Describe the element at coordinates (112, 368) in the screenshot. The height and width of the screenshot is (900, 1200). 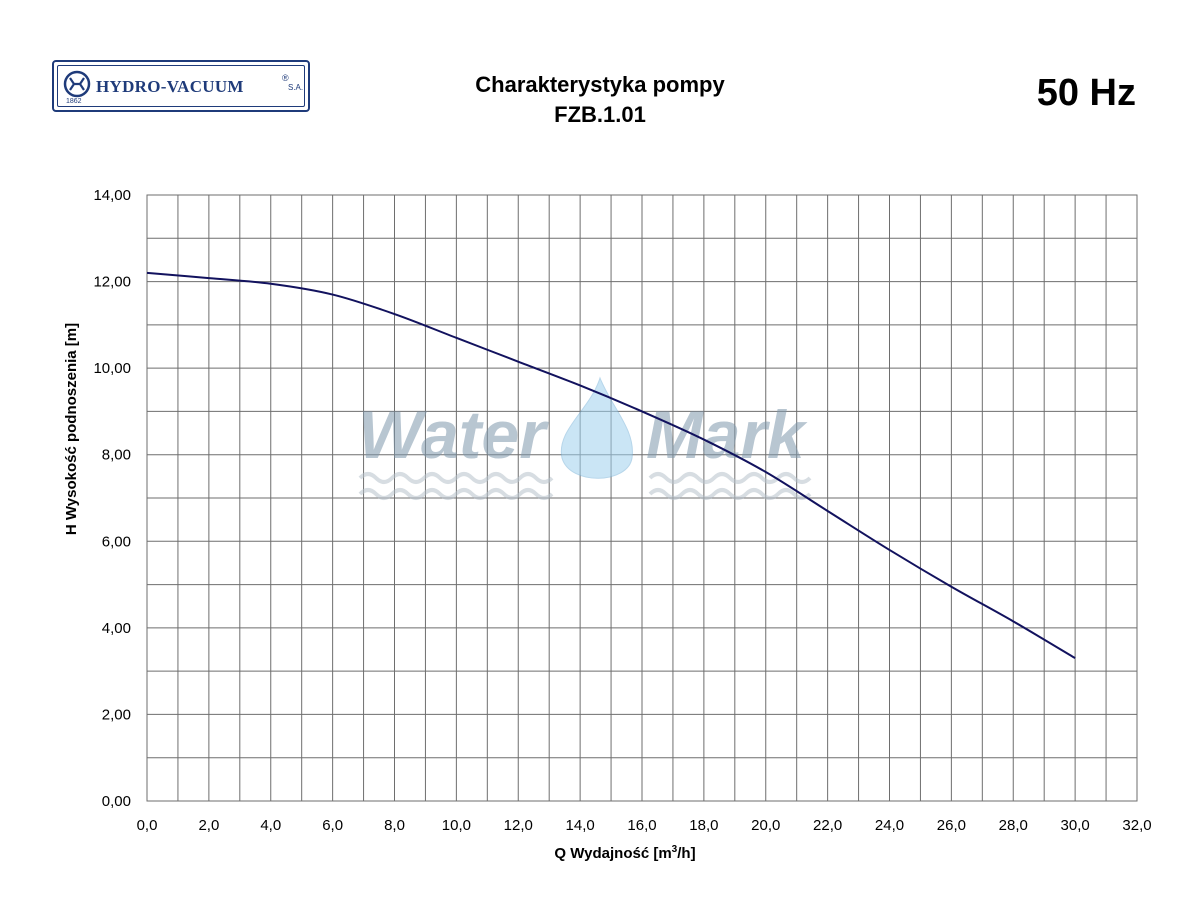
I see `y-tick-label: 10,00` at that location.